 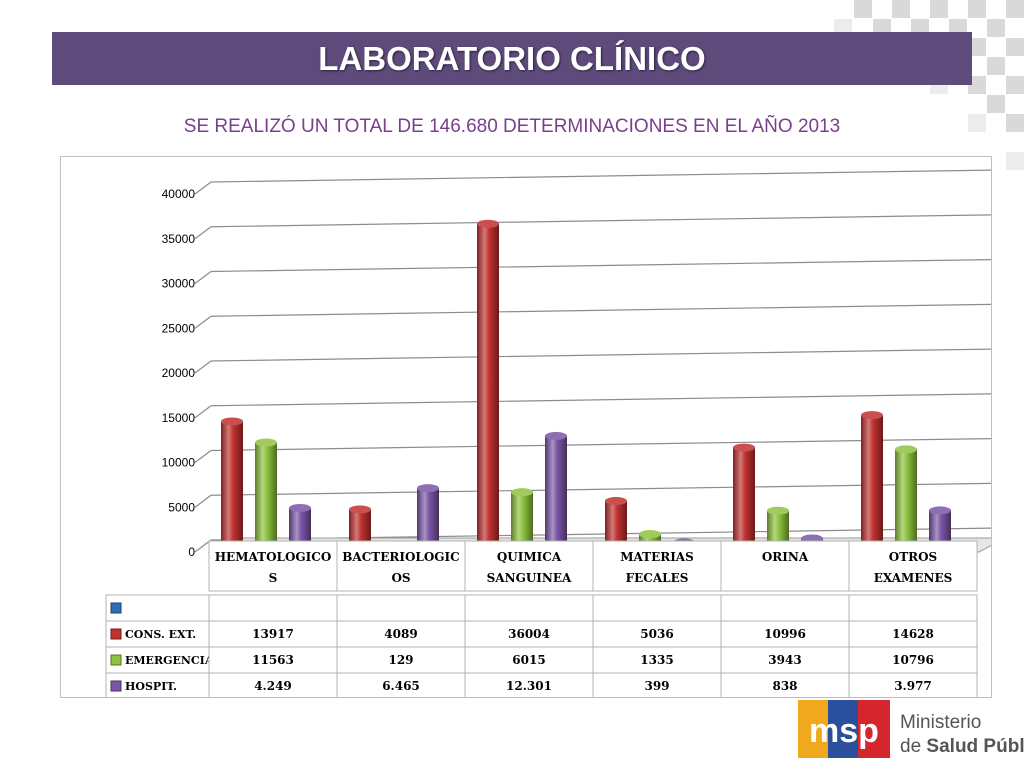 What do you see at coordinates (785, 557) in the screenshot?
I see `x-tick-label: ORINA` at bounding box center [785, 557].